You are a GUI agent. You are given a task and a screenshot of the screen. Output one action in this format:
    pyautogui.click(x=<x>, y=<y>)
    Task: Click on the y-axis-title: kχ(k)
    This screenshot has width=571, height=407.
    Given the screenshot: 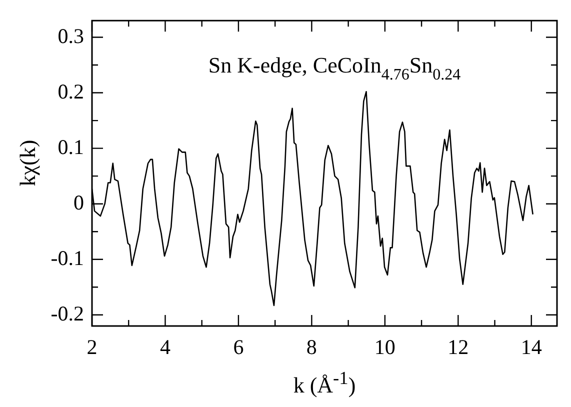 What is the action you would take?
    pyautogui.click(x=28, y=163)
    